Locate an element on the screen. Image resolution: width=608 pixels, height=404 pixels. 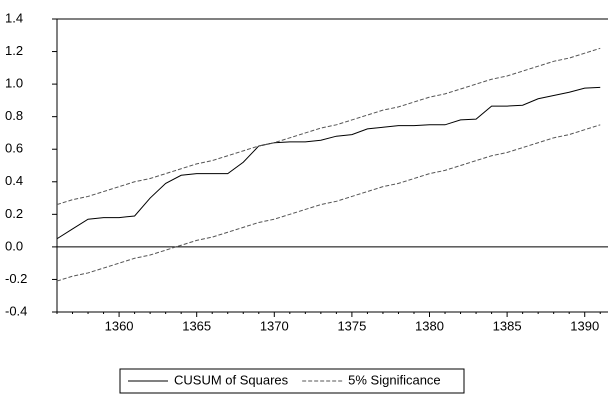
y-tick-label: -0.2 is located at coordinates (16, 278).